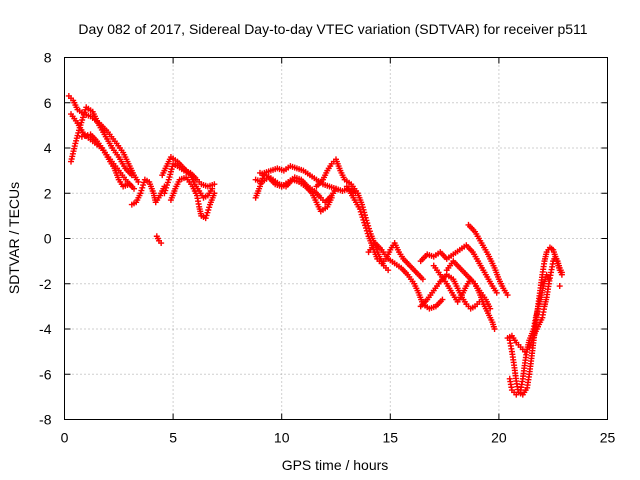 Image resolution: width=640 pixels, height=480 pixels. Describe the element at coordinates (65, 438) in the screenshot. I see `x-tick-label: 0` at that location.